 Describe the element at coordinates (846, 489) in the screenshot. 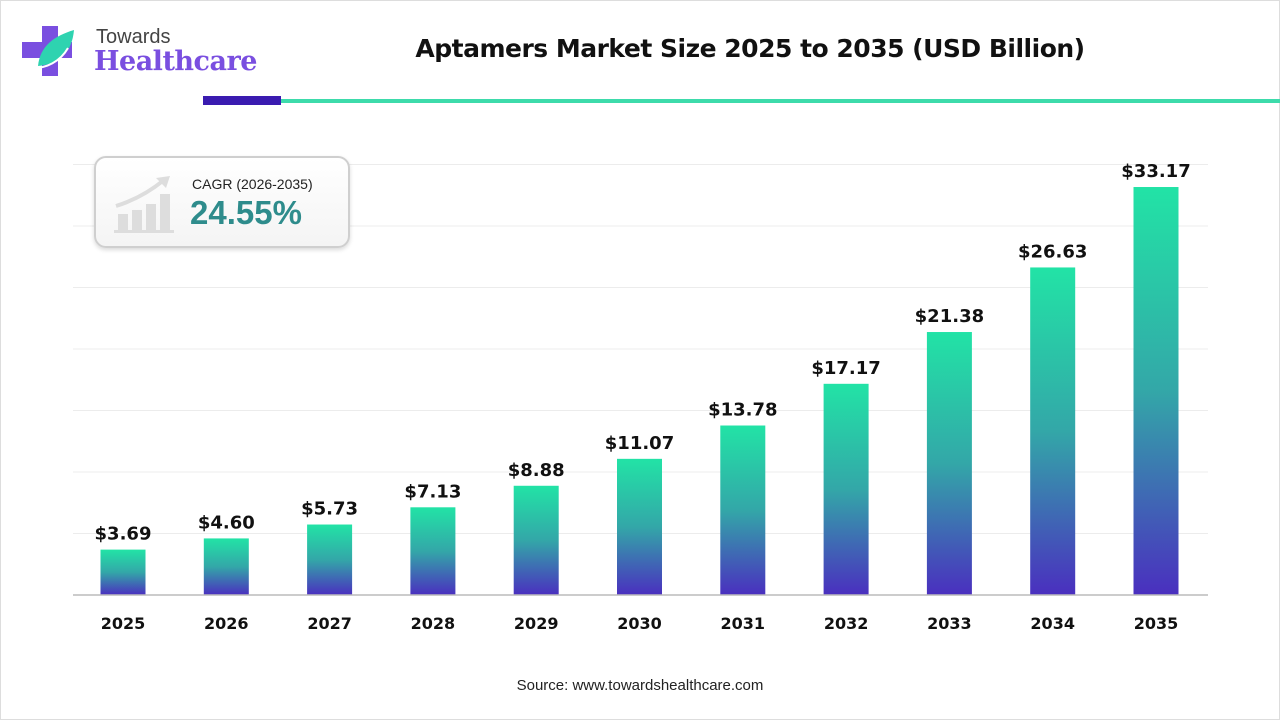

I see `bar-2032` at that location.